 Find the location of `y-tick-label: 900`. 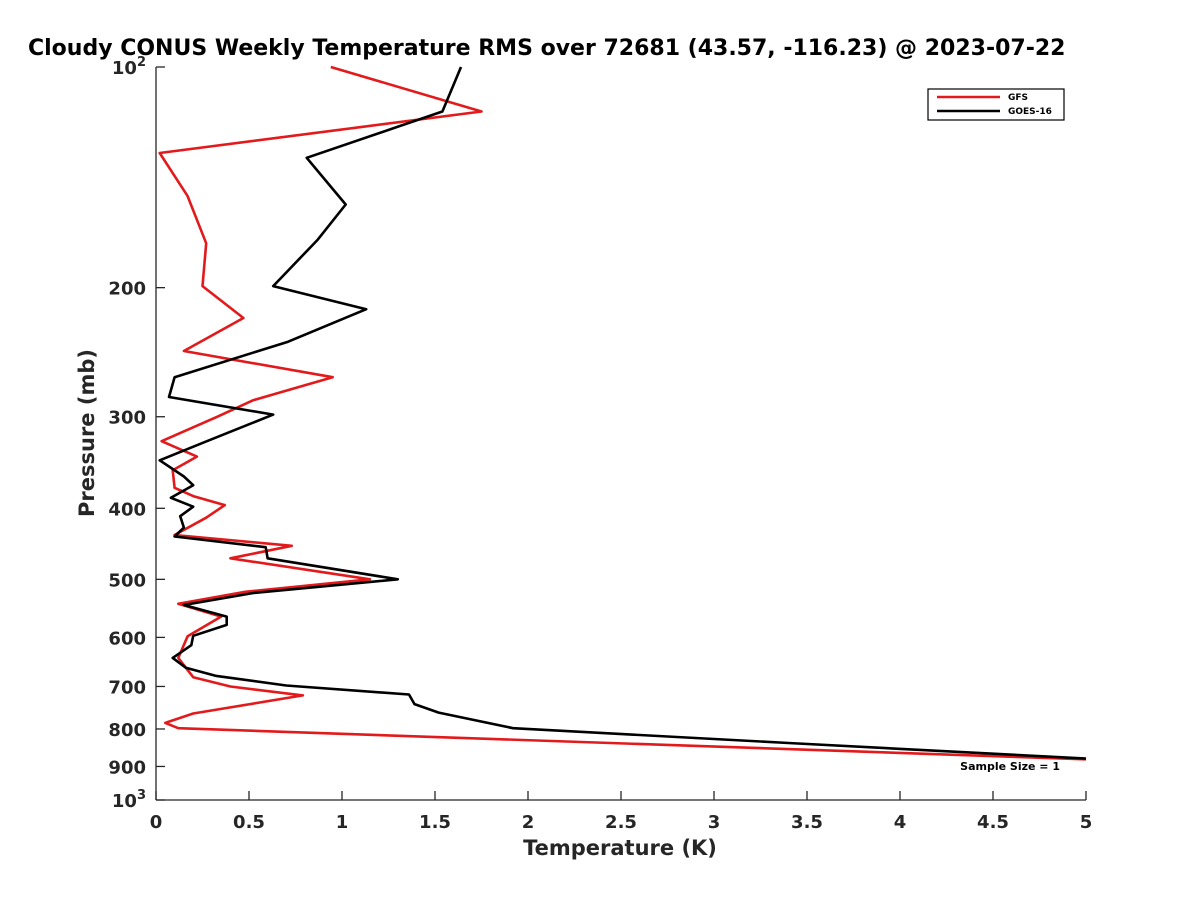

y-tick-label: 900 is located at coordinates (127, 767).